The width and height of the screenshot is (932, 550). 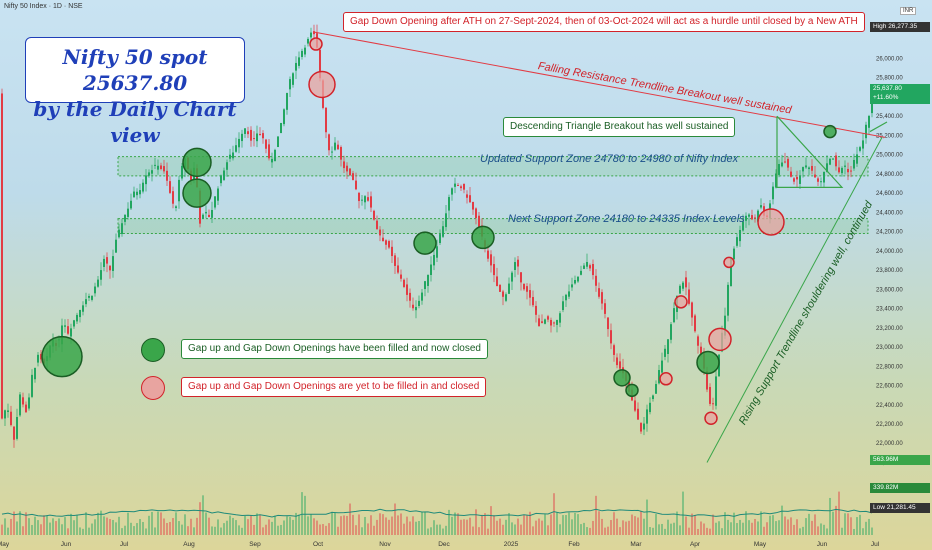 What do you see at coordinates (889, 290) in the screenshot?
I see `price-tick-label: 23,600.00` at bounding box center [889, 290].